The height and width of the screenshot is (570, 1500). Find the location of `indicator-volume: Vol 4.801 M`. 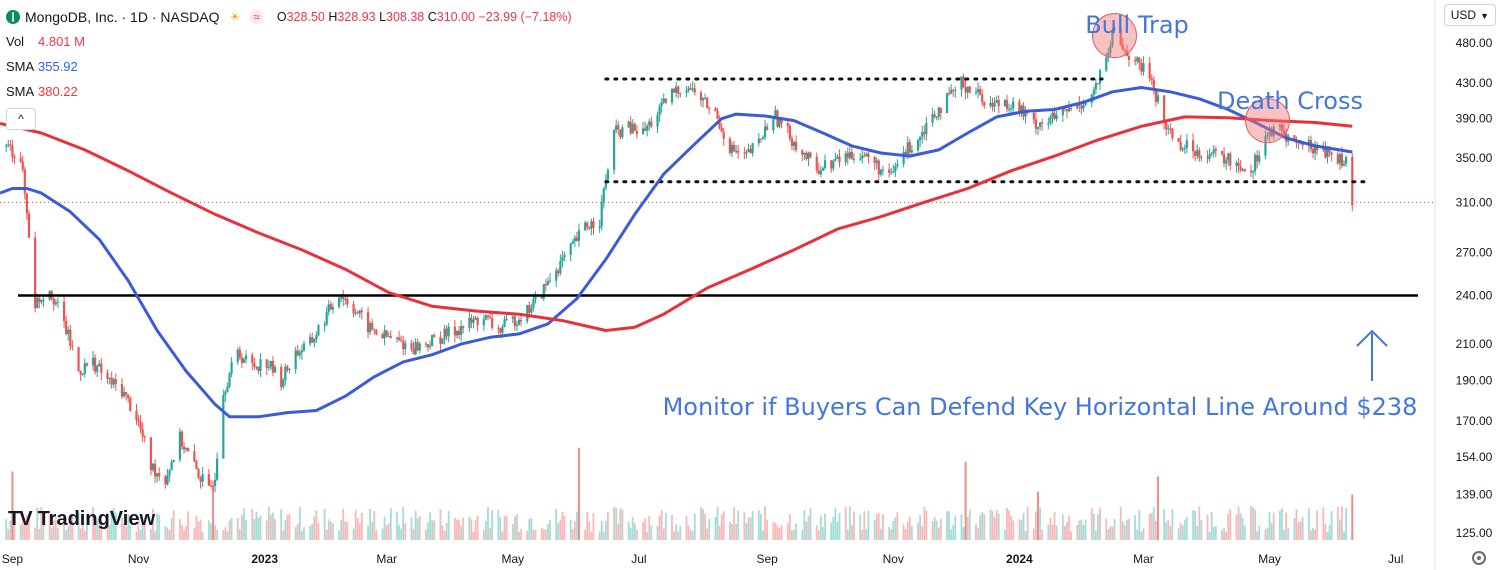

indicator-volume: Vol 4.801 M is located at coordinates (289, 41).